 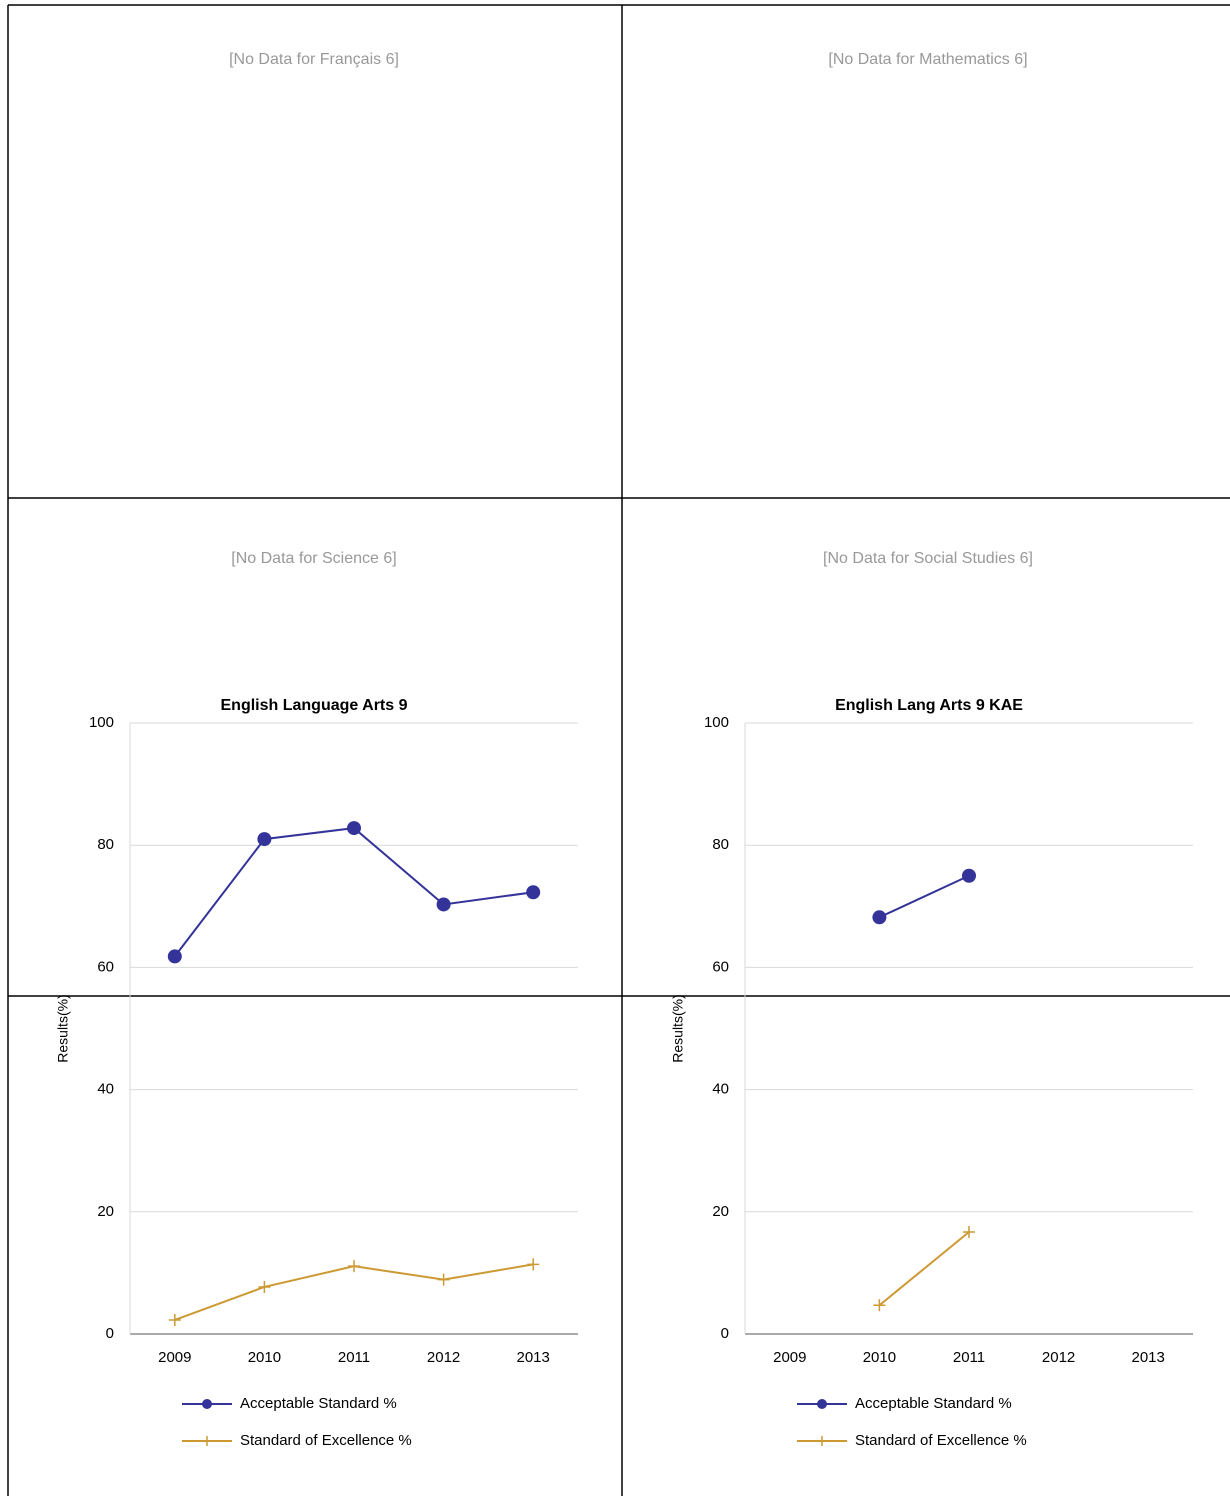 What do you see at coordinates (929, 705) in the screenshot?
I see `chart-title: English Lang Arts 9 KAE` at bounding box center [929, 705].